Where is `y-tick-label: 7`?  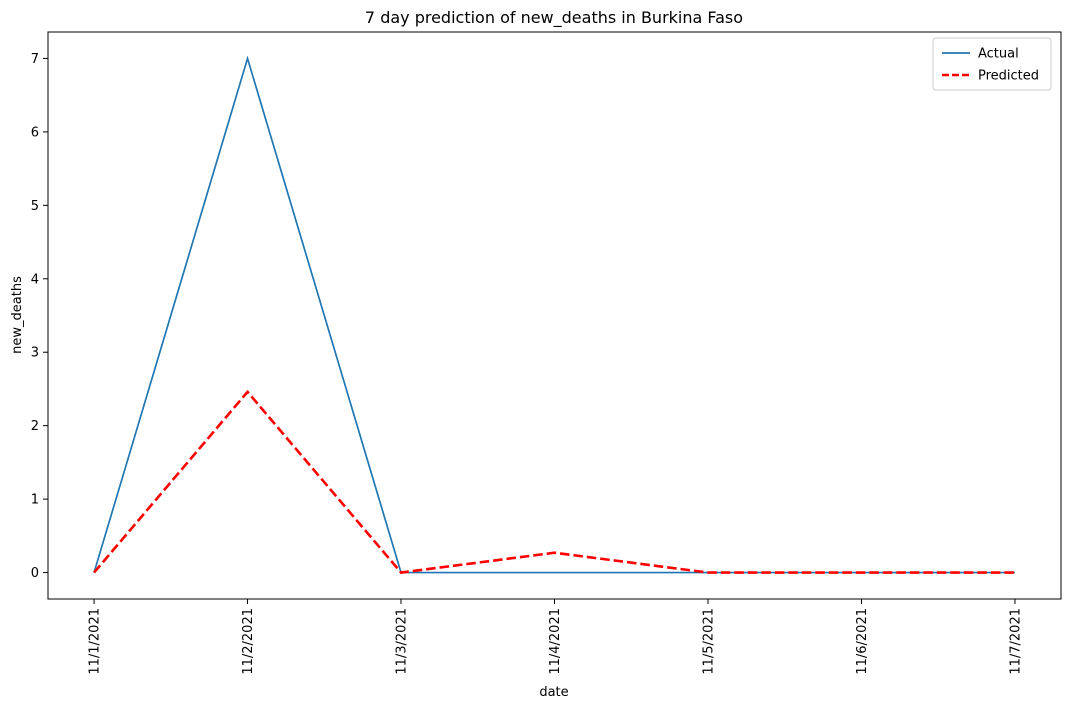
y-tick-label: 7 is located at coordinates (35, 59).